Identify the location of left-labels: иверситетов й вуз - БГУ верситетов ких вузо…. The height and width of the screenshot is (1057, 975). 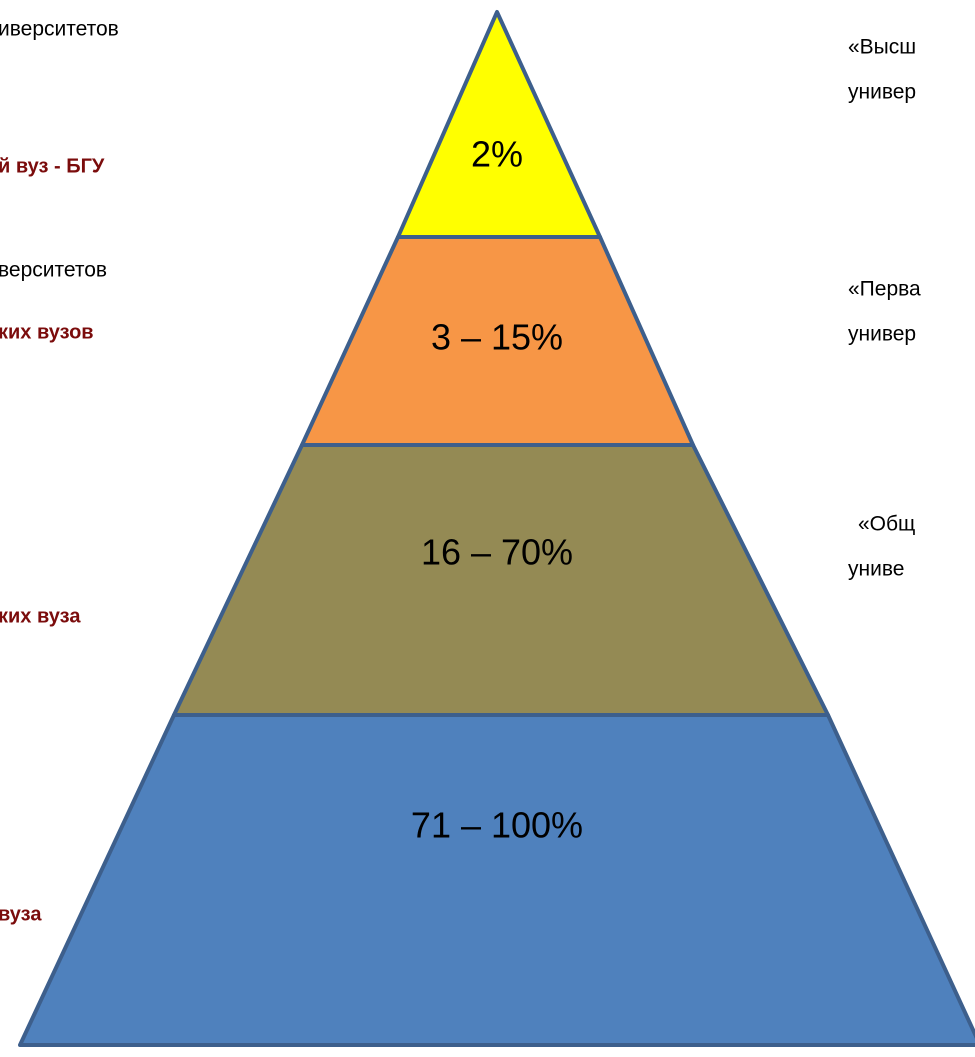
(59, 472).